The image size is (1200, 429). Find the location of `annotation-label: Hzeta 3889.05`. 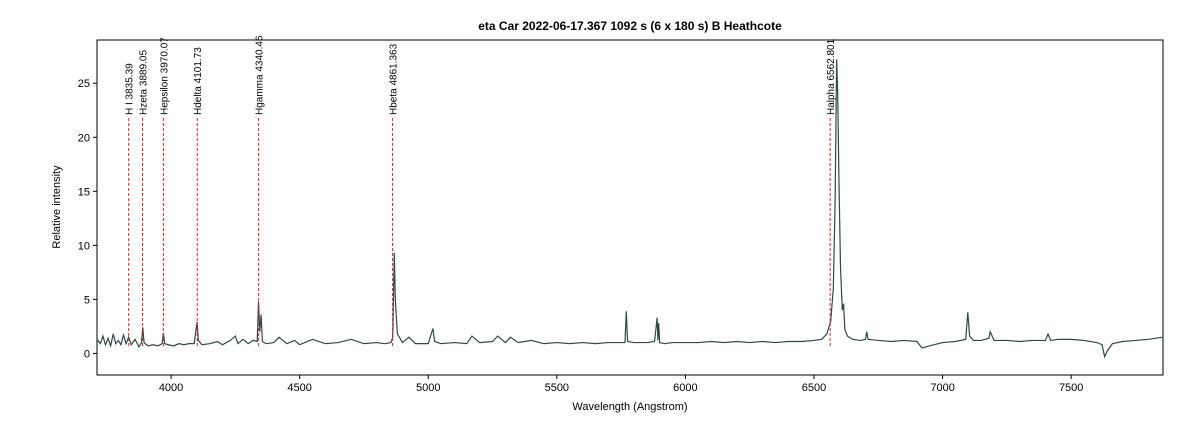

annotation-label: Hzeta 3889.05 is located at coordinates (144, 82).